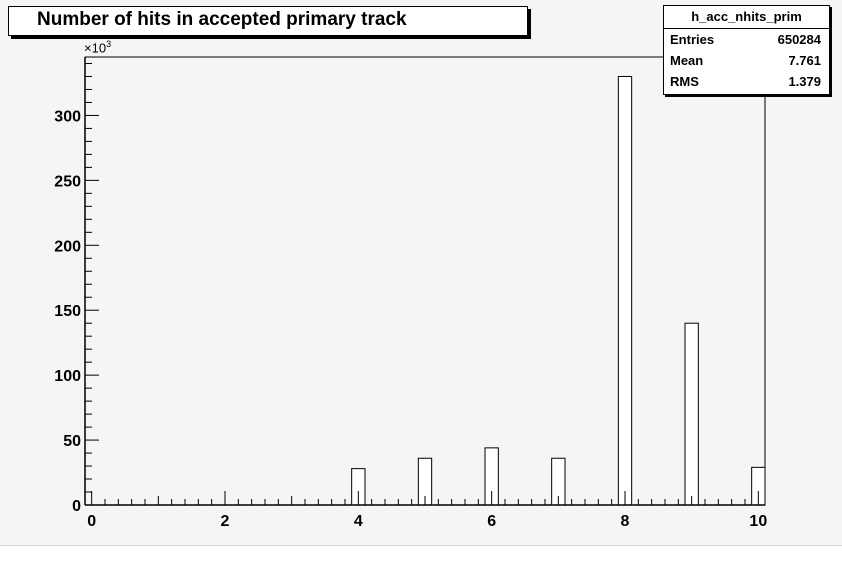 Image resolution: width=842 pixels, height=561 pixels. What do you see at coordinates (91, 521) in the screenshot?
I see `x-tick-label: 0` at bounding box center [91, 521].